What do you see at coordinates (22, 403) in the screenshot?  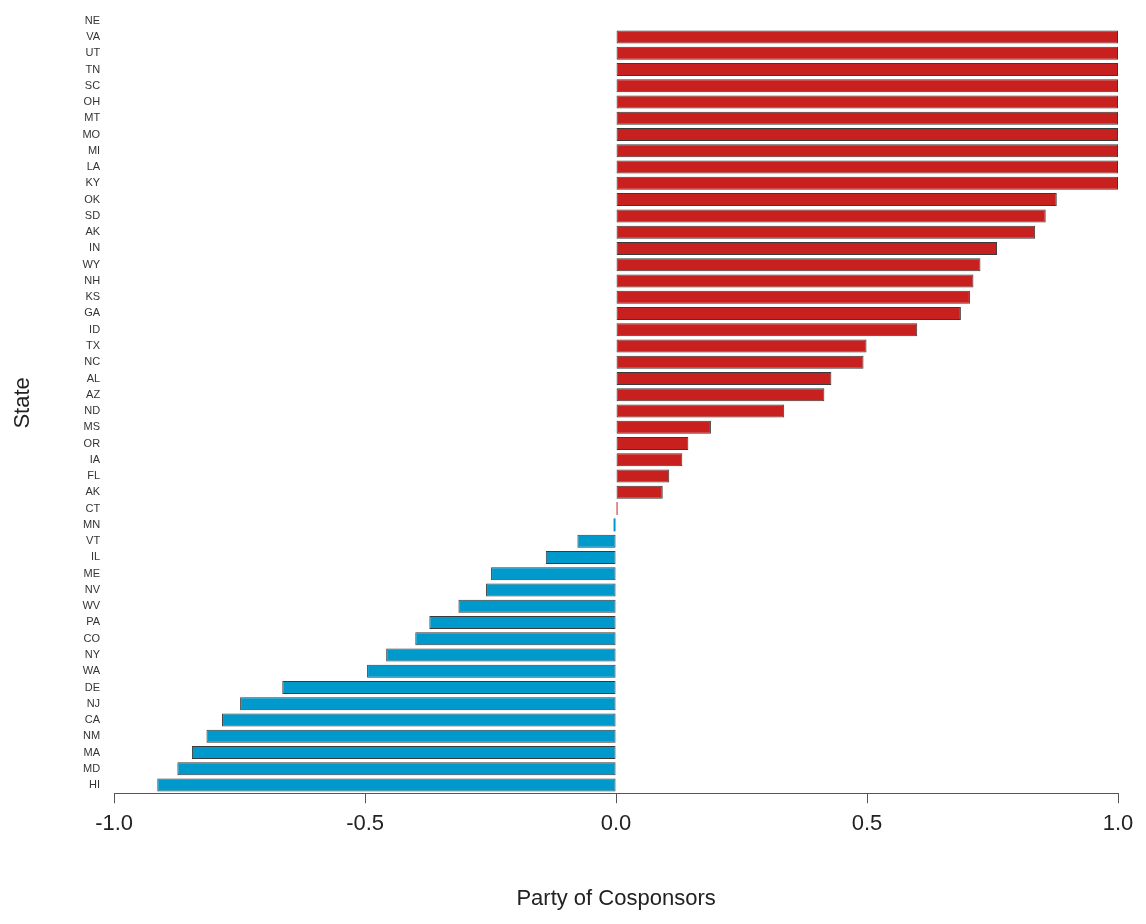 I see `y-axis-title: State` at bounding box center [22, 403].